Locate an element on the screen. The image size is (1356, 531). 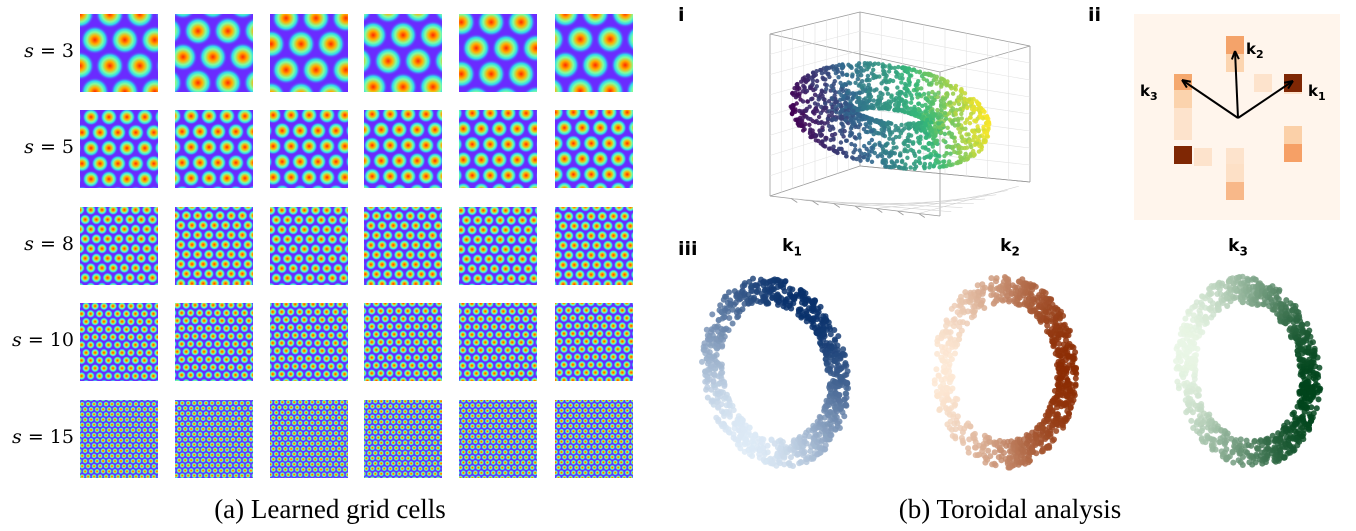
ring-k2-label: k2 is located at coordinates (1010, 247).